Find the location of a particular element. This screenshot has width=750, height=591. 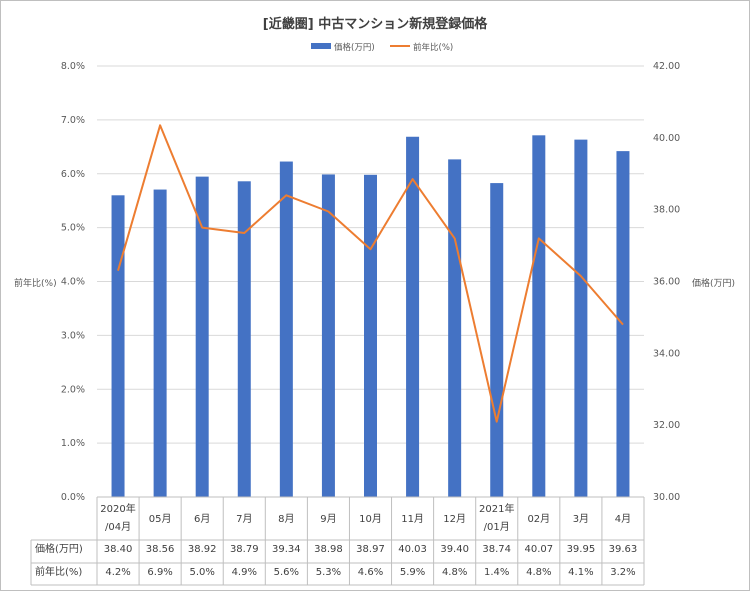

yoy-cell: 5.0% is located at coordinates (201, 572).